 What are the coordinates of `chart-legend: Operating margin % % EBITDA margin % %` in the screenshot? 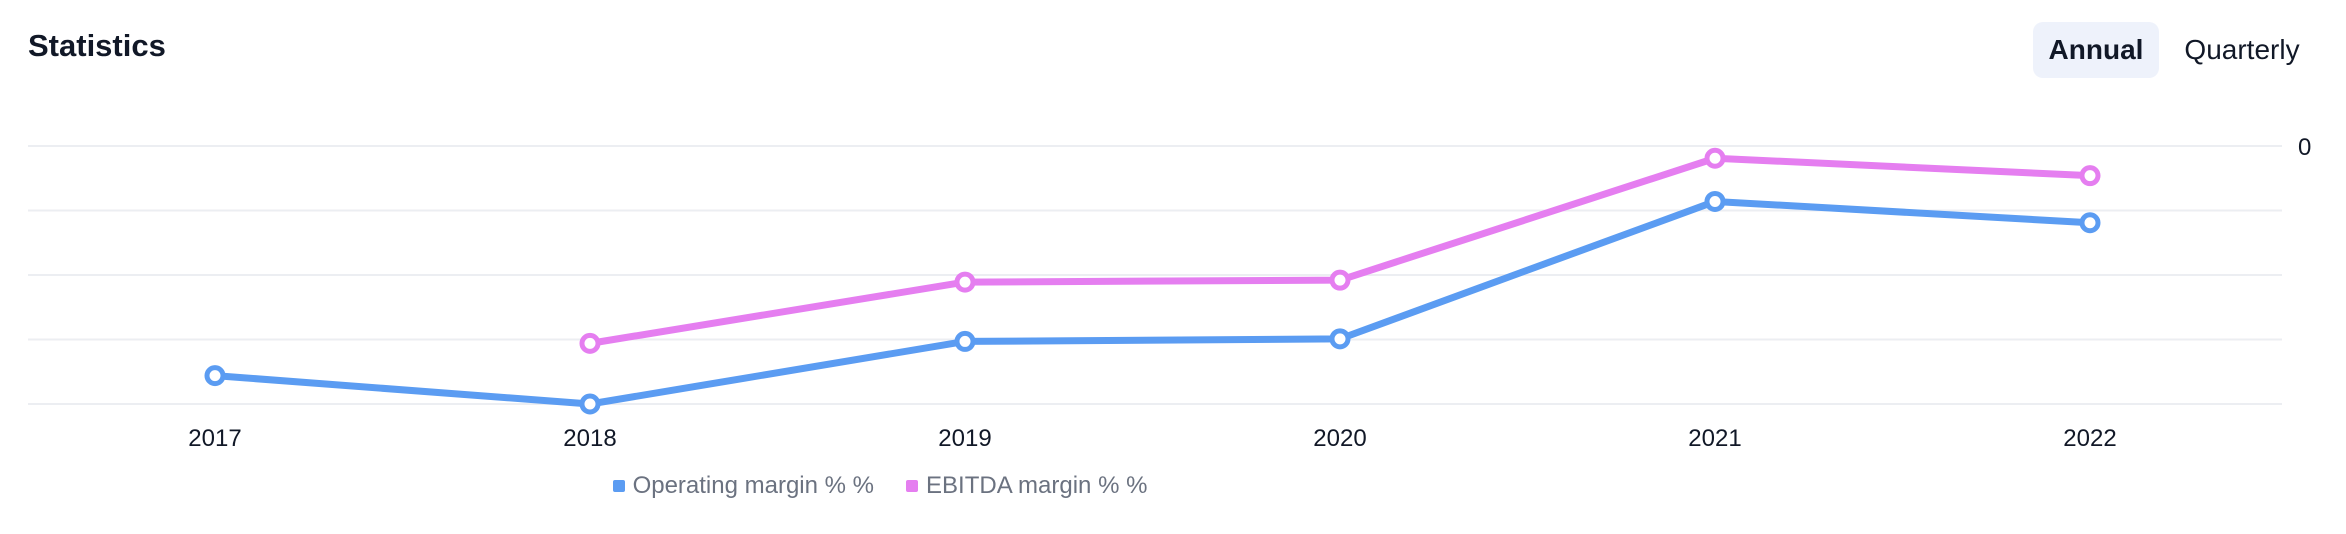 It's located at (880, 486).